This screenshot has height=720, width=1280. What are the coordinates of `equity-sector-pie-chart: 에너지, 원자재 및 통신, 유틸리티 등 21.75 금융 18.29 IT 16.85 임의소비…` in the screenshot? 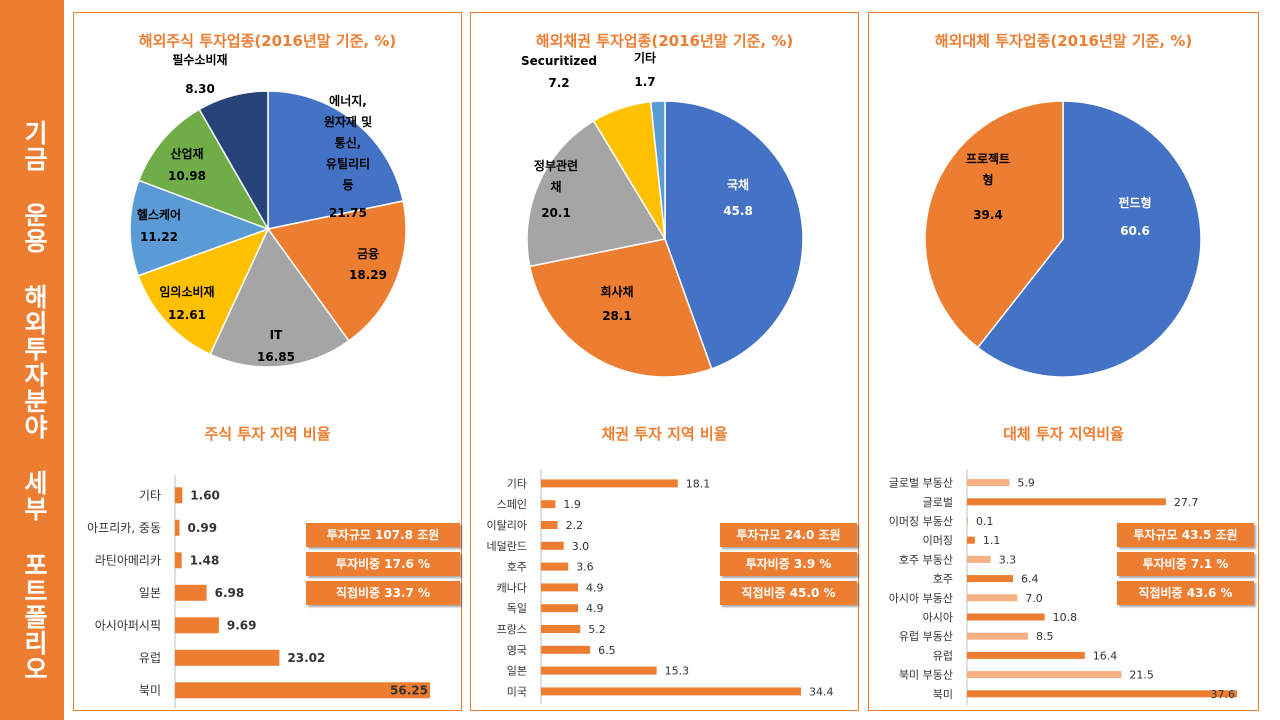 It's located at (268, 210).